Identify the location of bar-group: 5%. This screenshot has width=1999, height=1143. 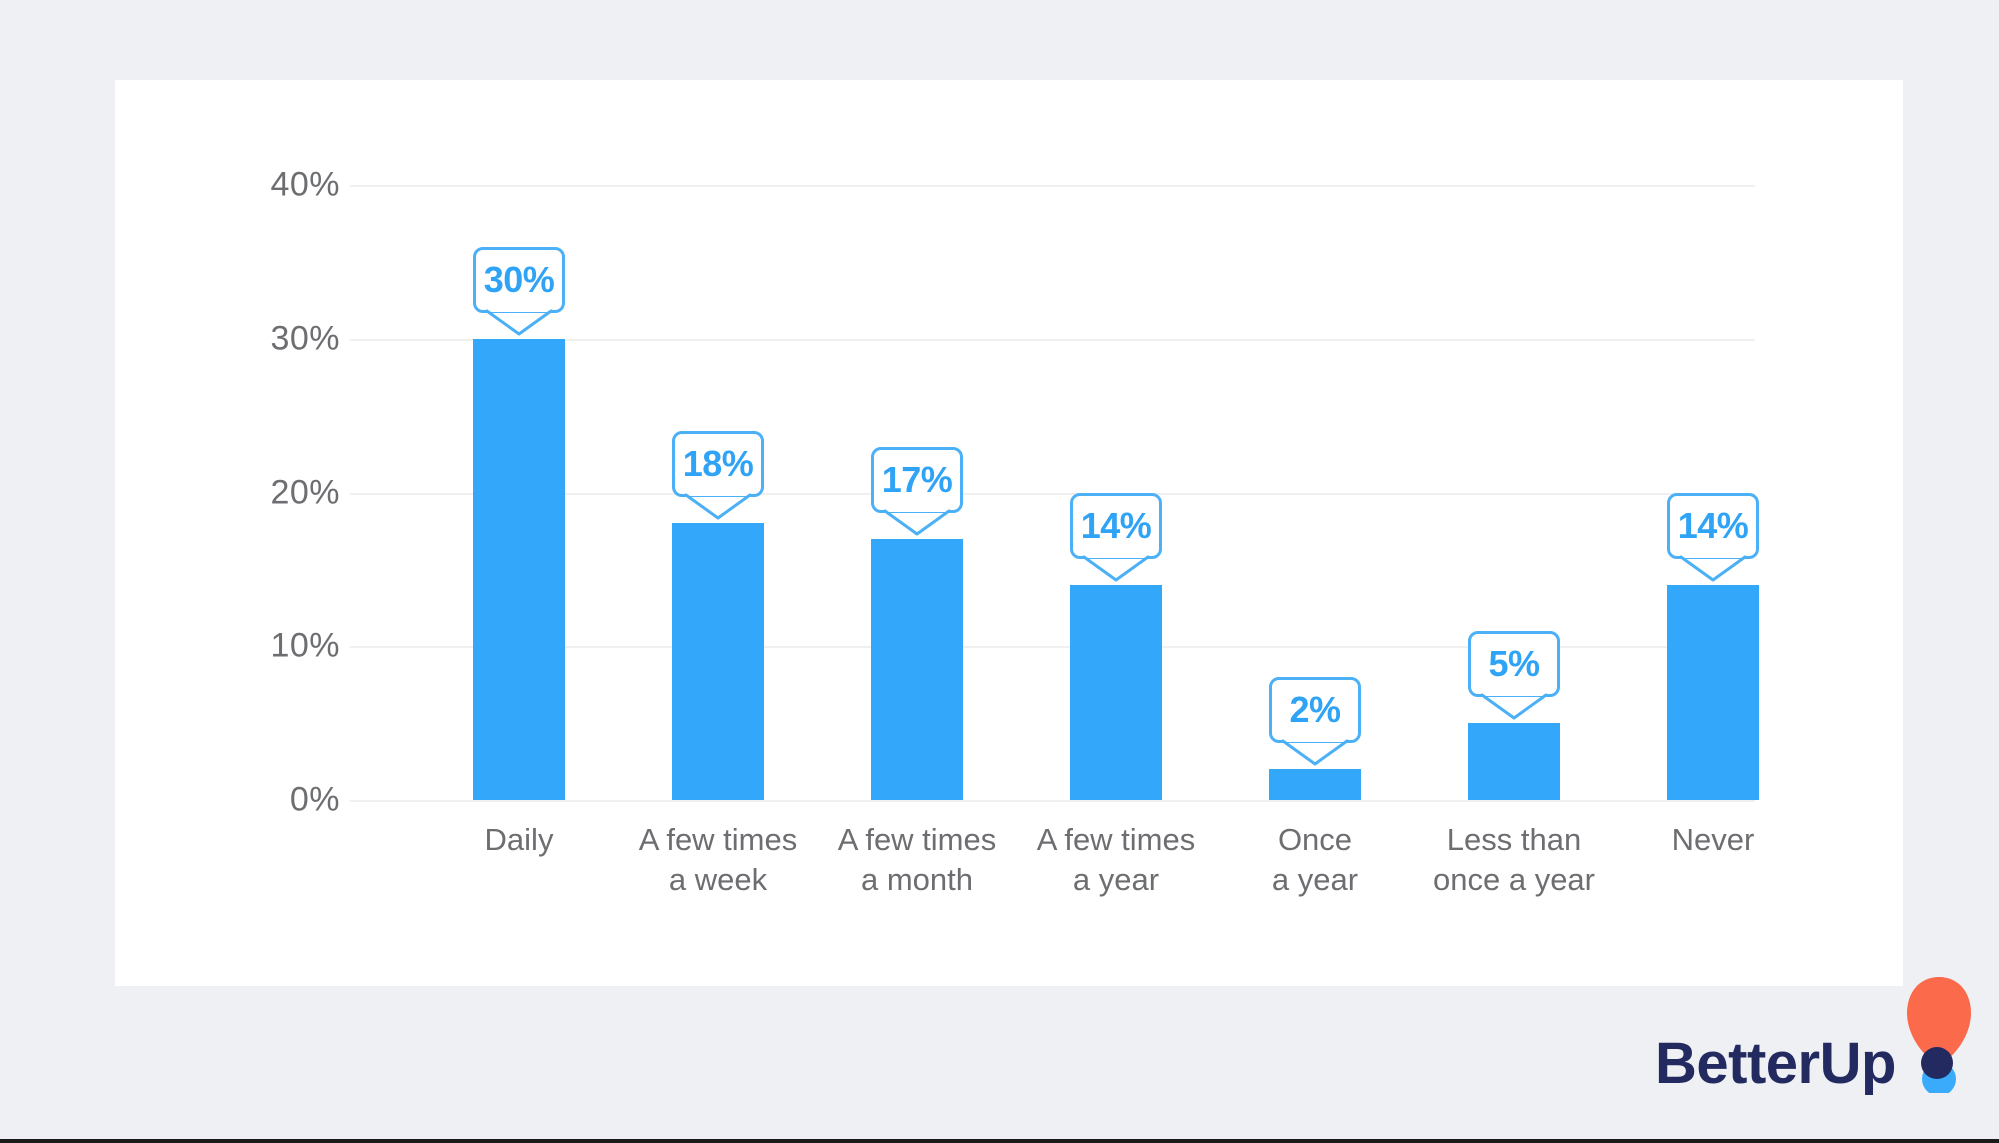
(1514, 492).